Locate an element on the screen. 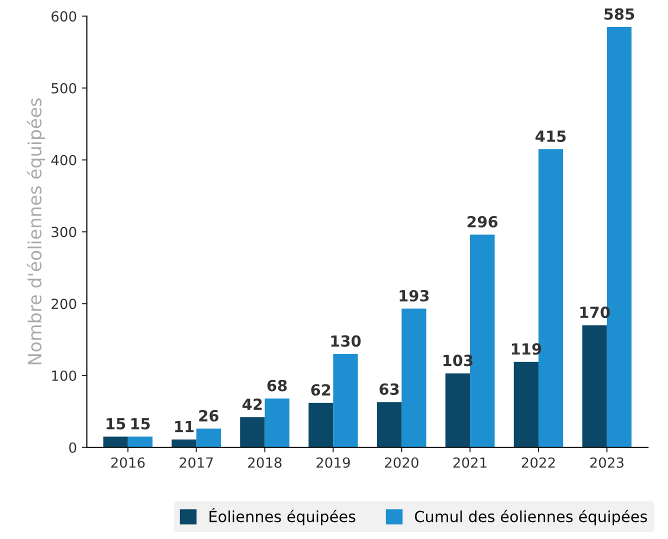 This screenshot has width=668, height=539. data-label: 130 is located at coordinates (346, 341).